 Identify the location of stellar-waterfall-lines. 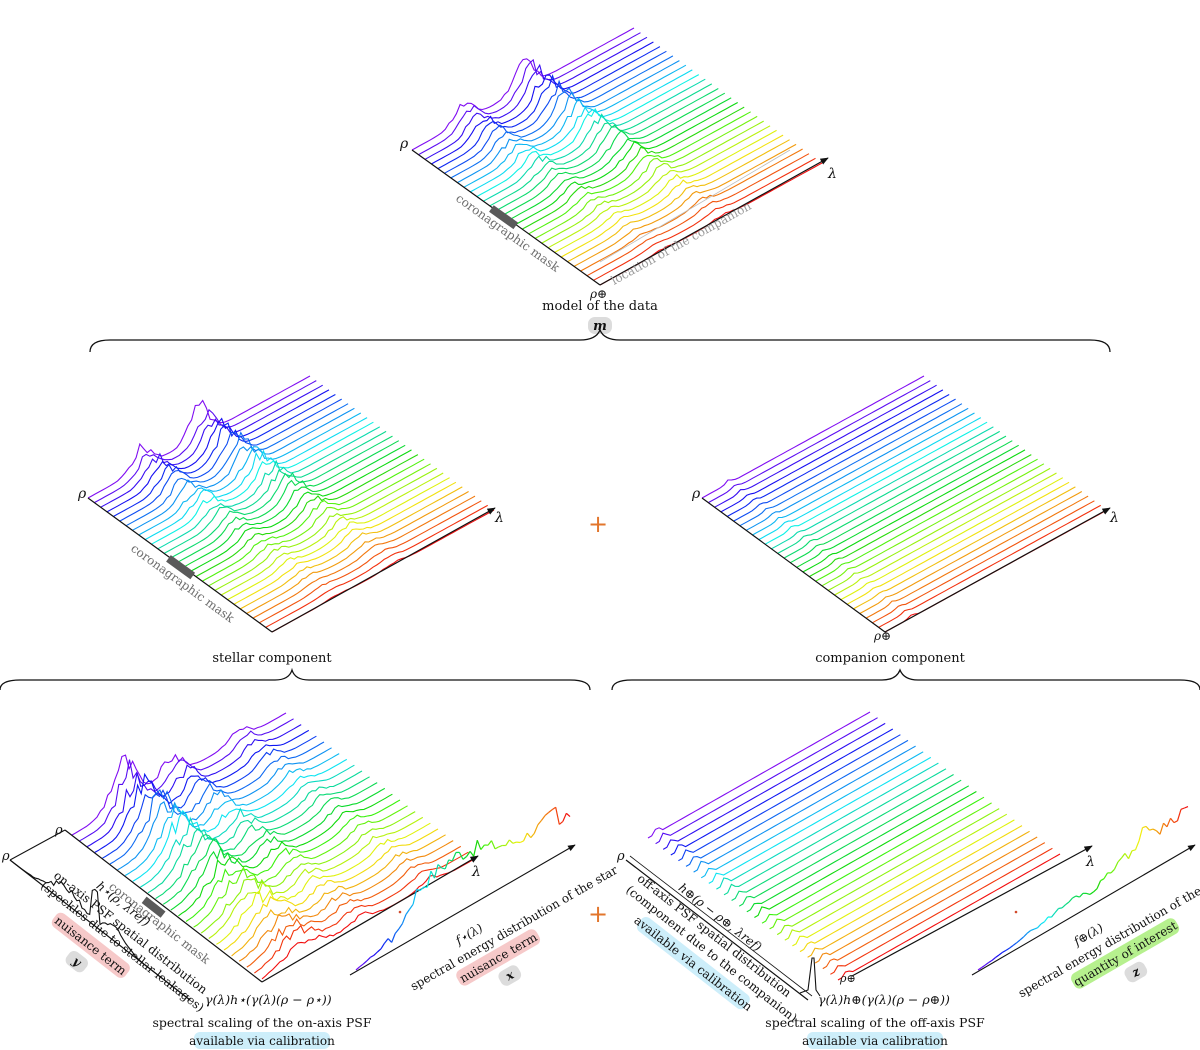
(291, 504).